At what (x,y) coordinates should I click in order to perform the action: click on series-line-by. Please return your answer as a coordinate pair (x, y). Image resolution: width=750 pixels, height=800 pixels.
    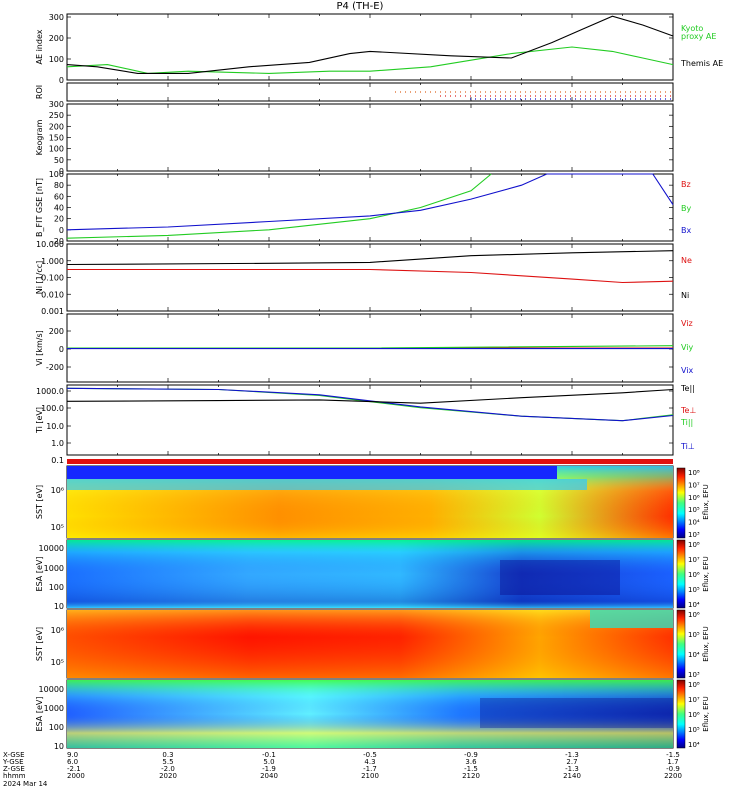
    Looking at the image, I should click on (279, 206).